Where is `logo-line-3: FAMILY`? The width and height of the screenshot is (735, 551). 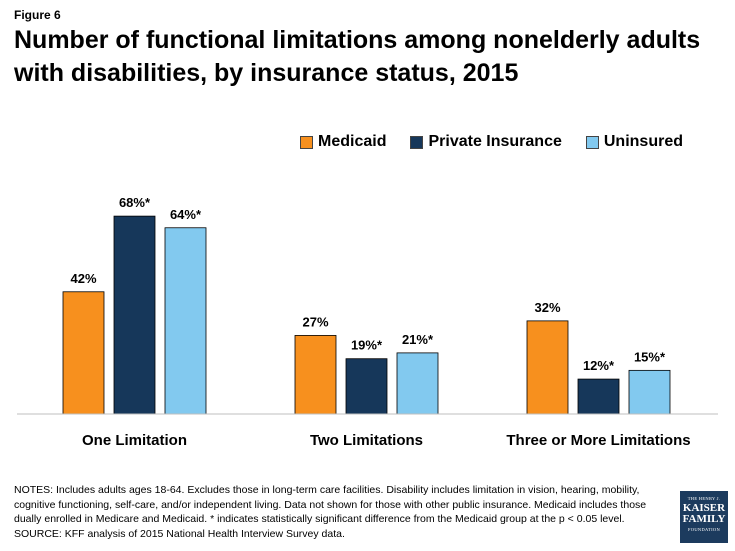
logo-line-3: FAMILY is located at coordinates (704, 519).